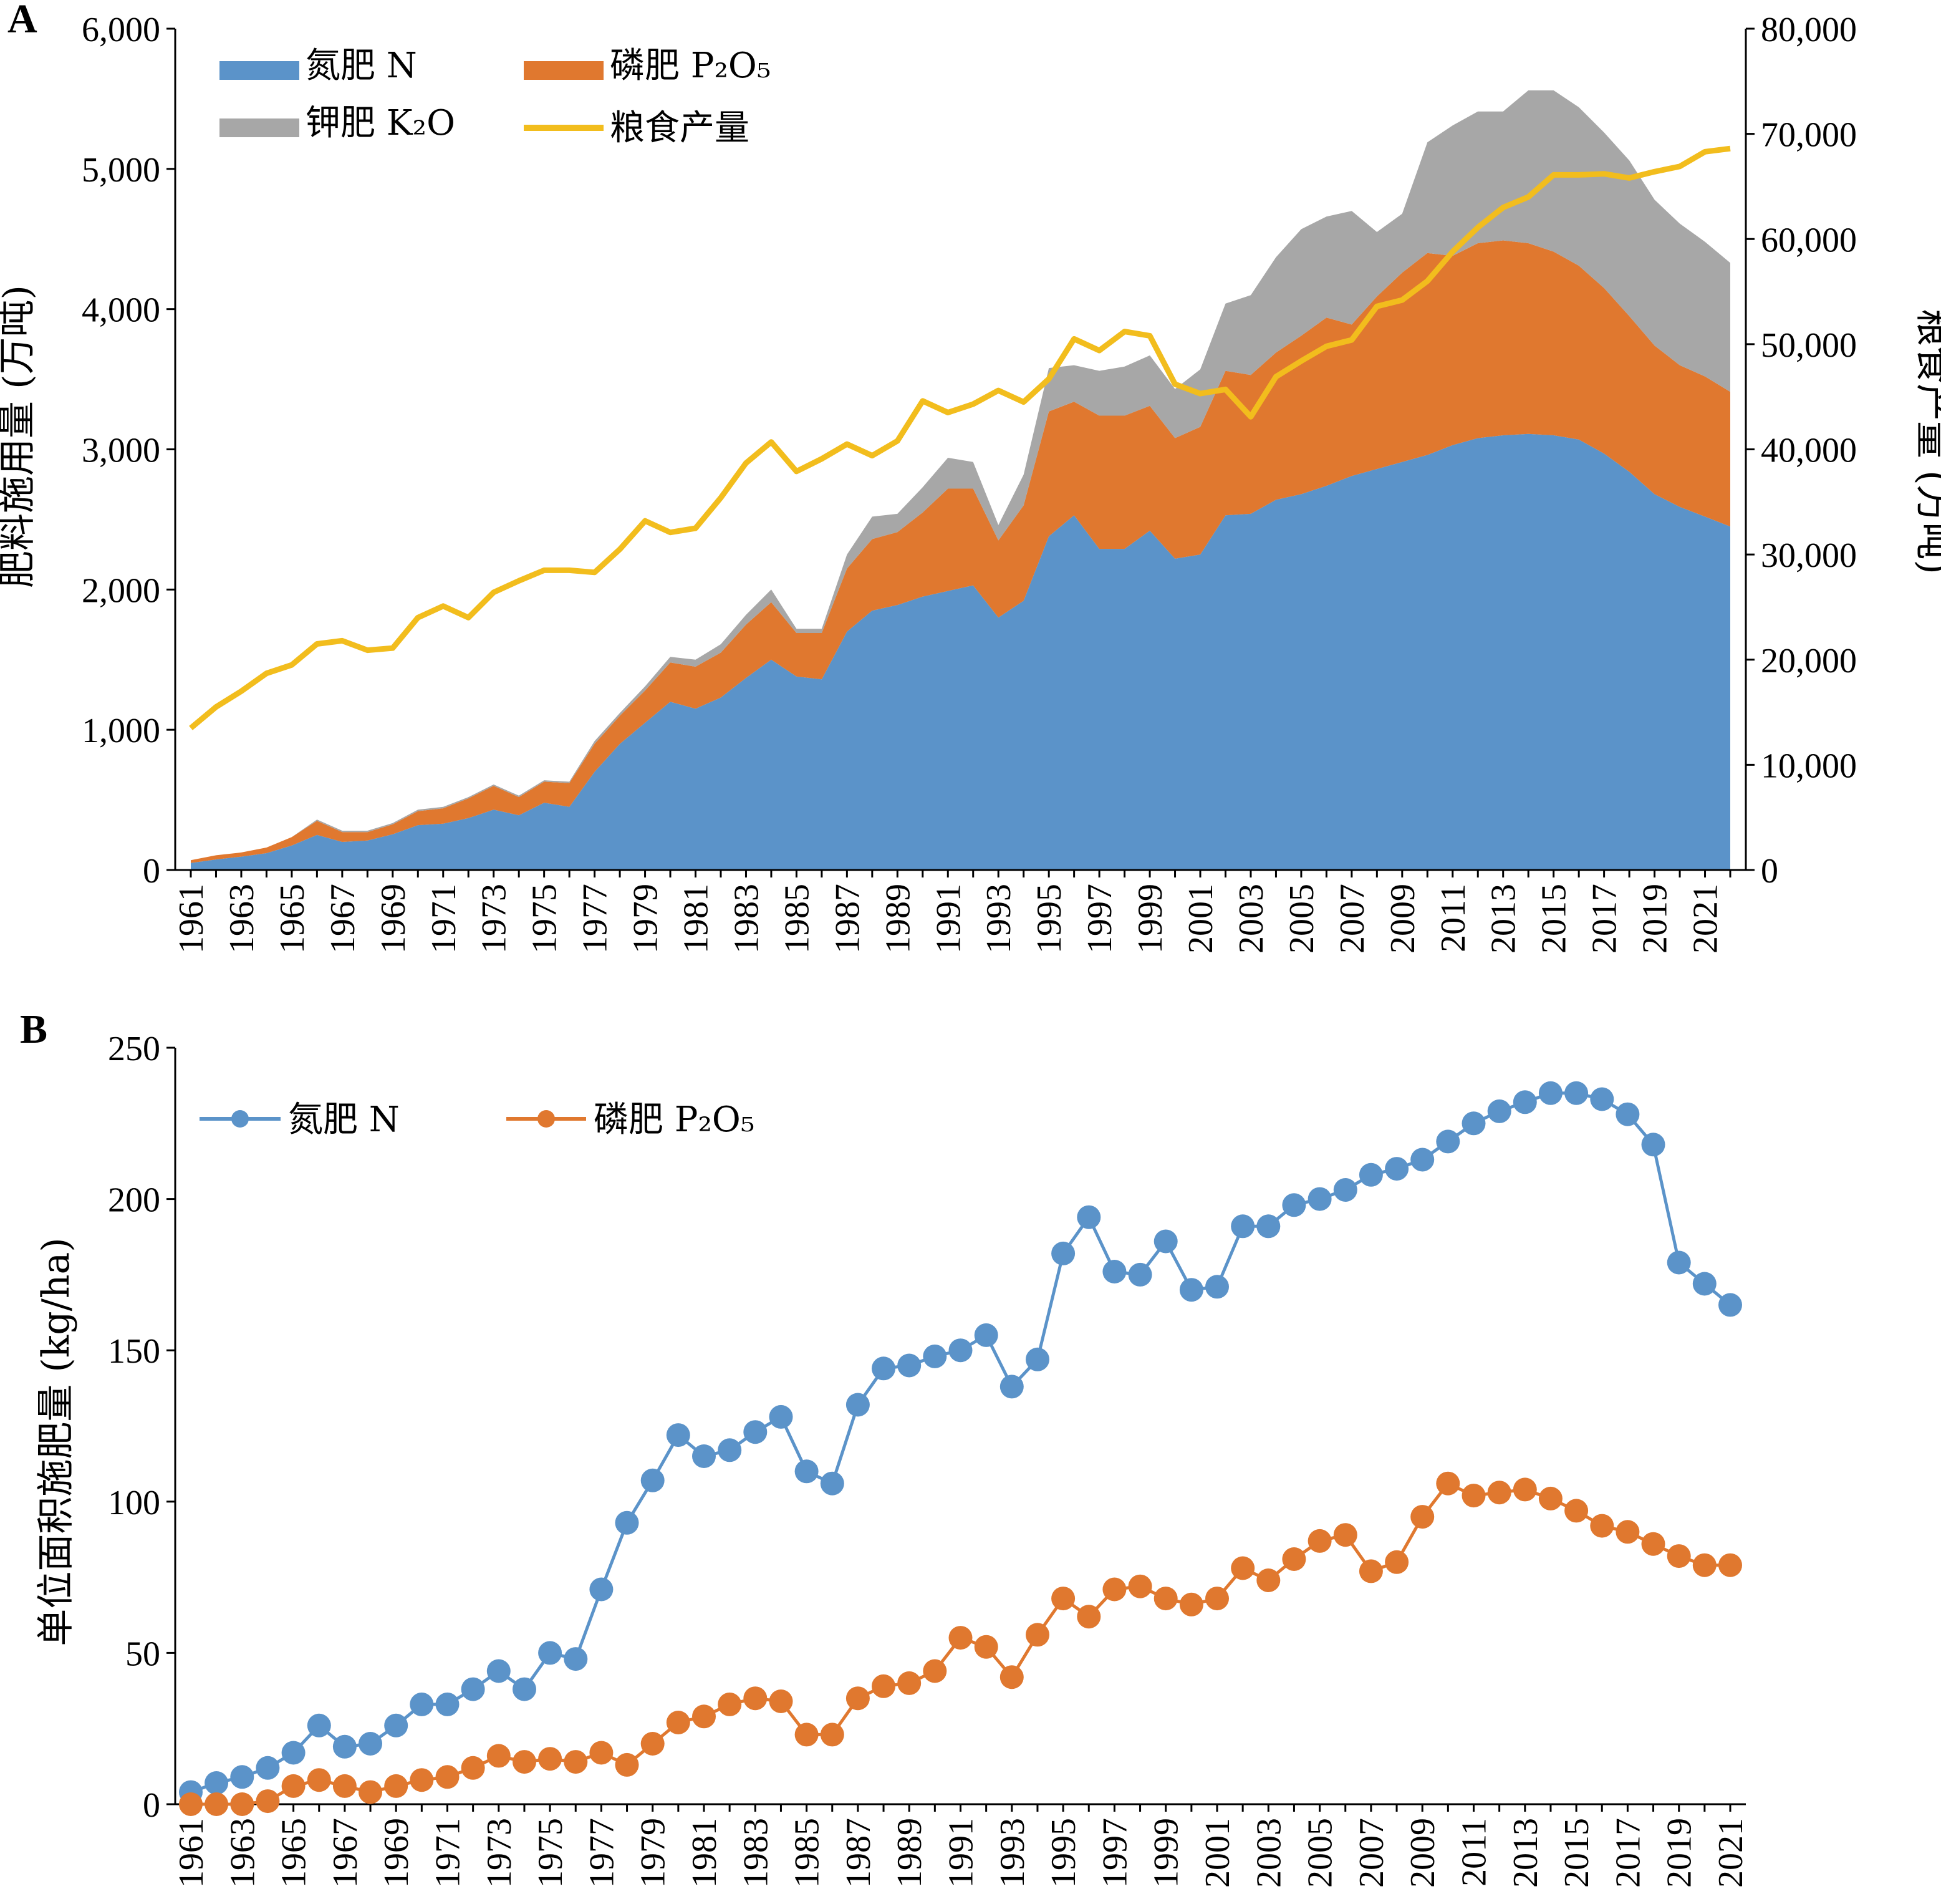  I want to click on panel-a-left-tick-label: 0, so click(151, 871).